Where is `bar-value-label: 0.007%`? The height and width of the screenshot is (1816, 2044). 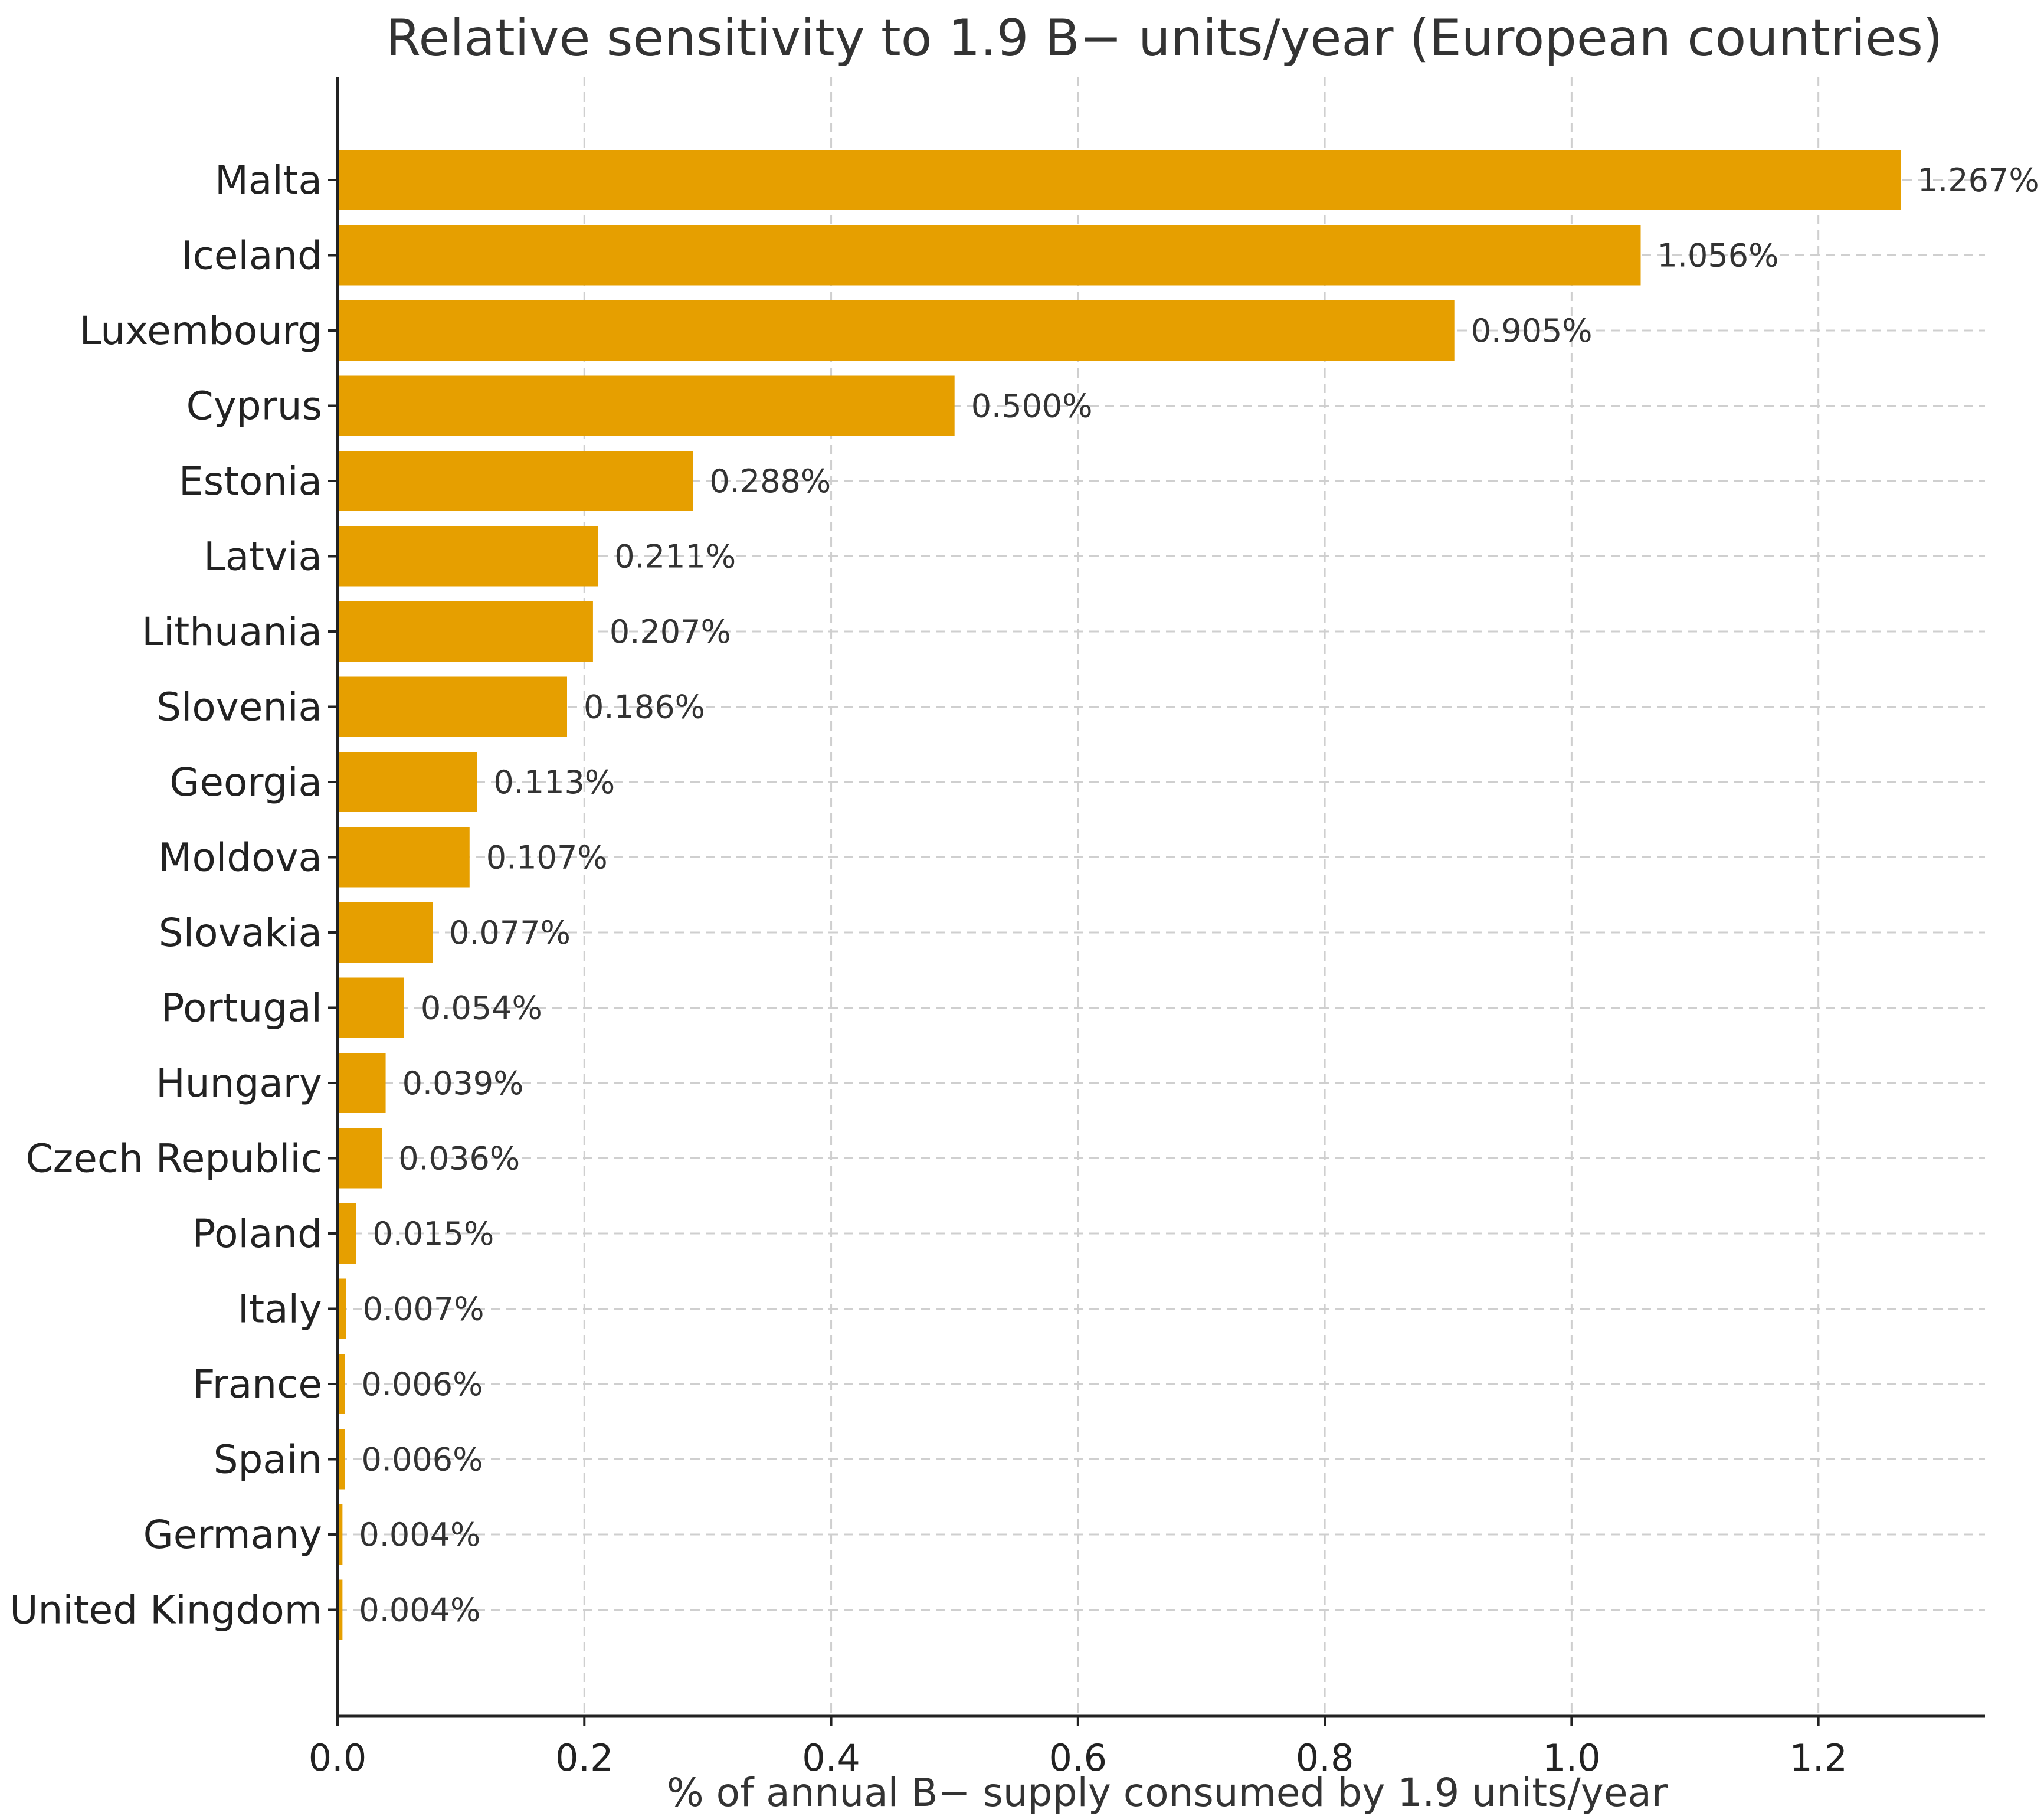
bar-value-label: 0.007% is located at coordinates (423, 1309).